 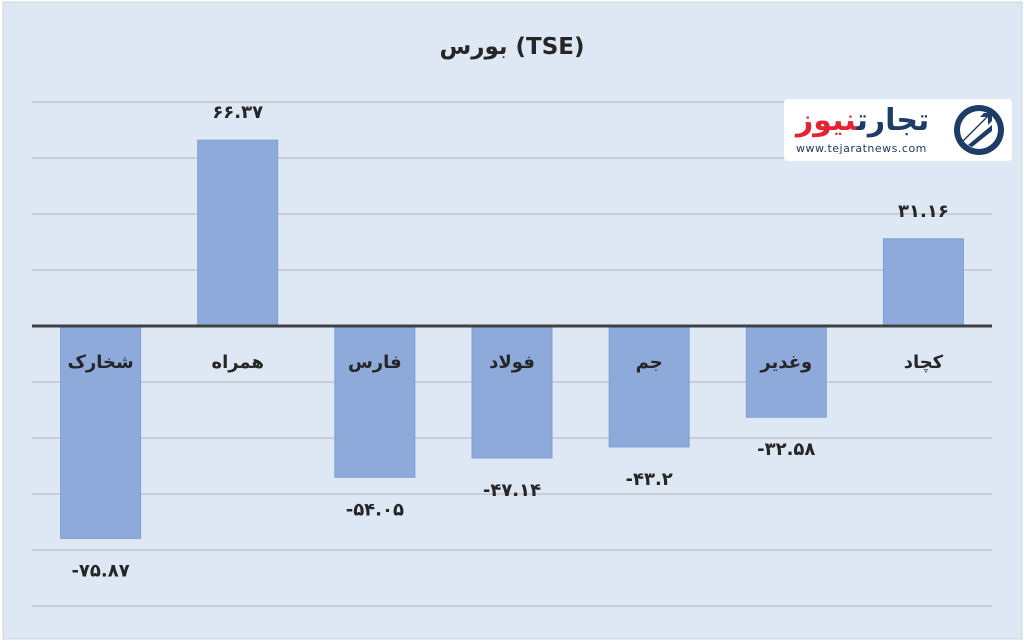 What do you see at coordinates (923, 211) in the screenshot?
I see `data-label: ۳۱.۱۶` at bounding box center [923, 211].